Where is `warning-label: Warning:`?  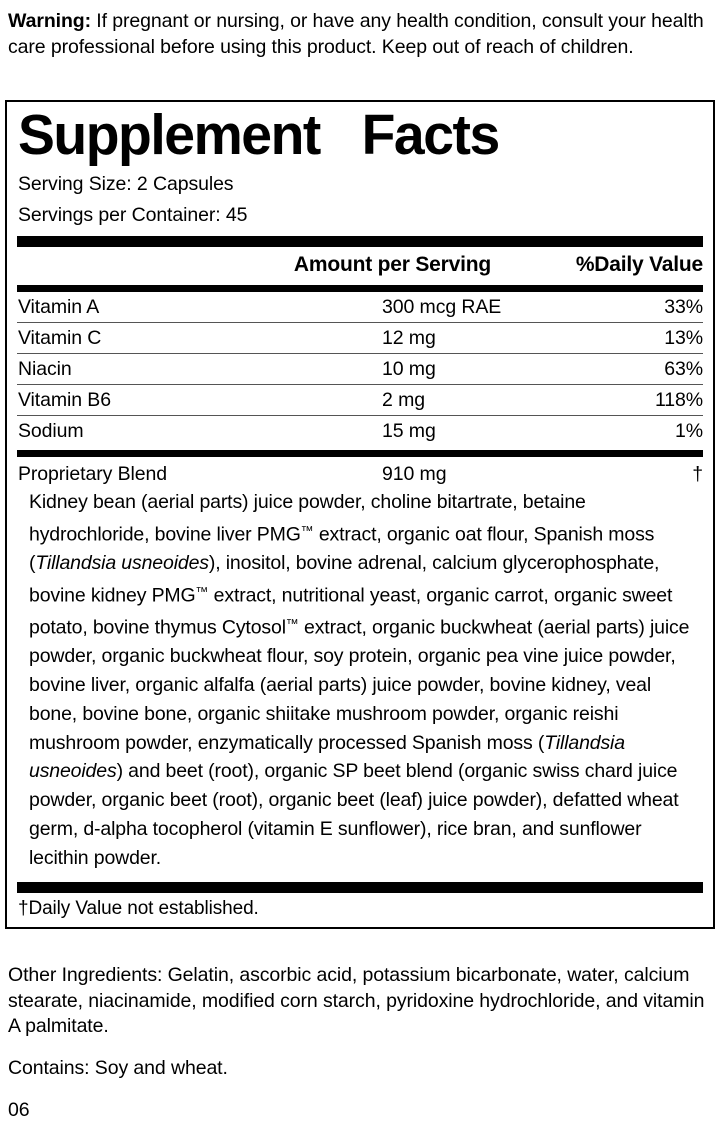 warning-label: Warning: is located at coordinates (49, 21).